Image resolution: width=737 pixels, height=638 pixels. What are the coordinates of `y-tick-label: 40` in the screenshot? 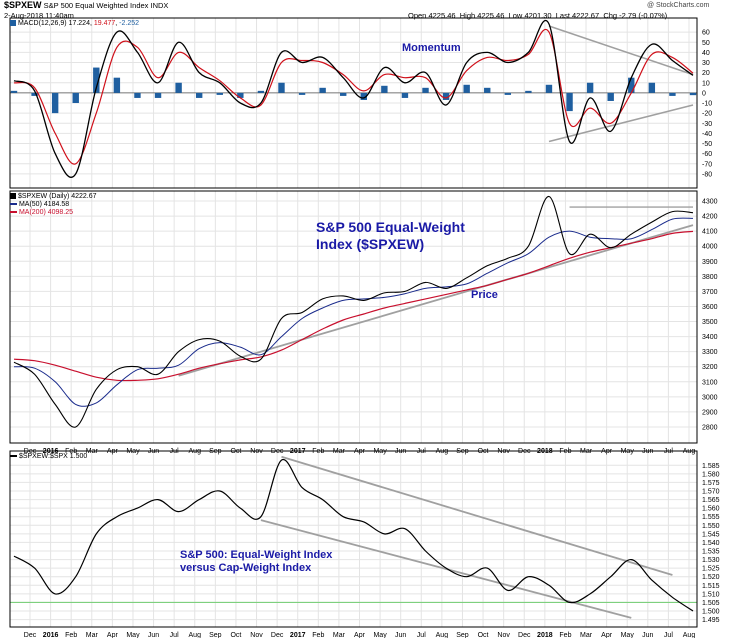 It's located at (706, 53).